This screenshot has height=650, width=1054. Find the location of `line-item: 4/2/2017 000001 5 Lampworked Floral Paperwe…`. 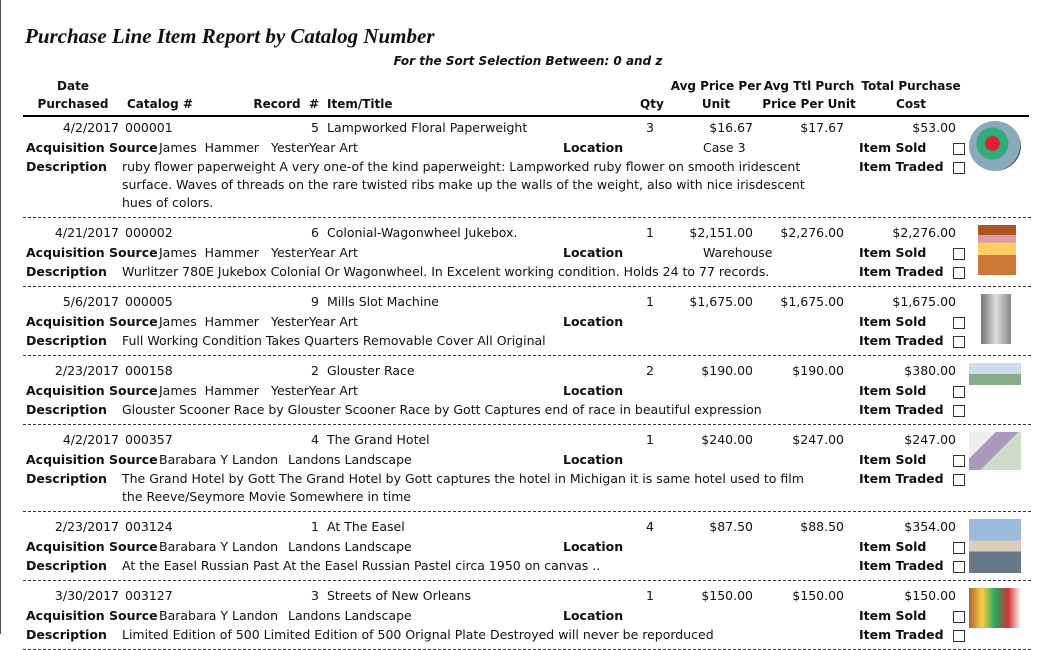

line-item: 4/2/2017 000001 5 Lampworked Floral Paperwe… is located at coordinates (527, 167).